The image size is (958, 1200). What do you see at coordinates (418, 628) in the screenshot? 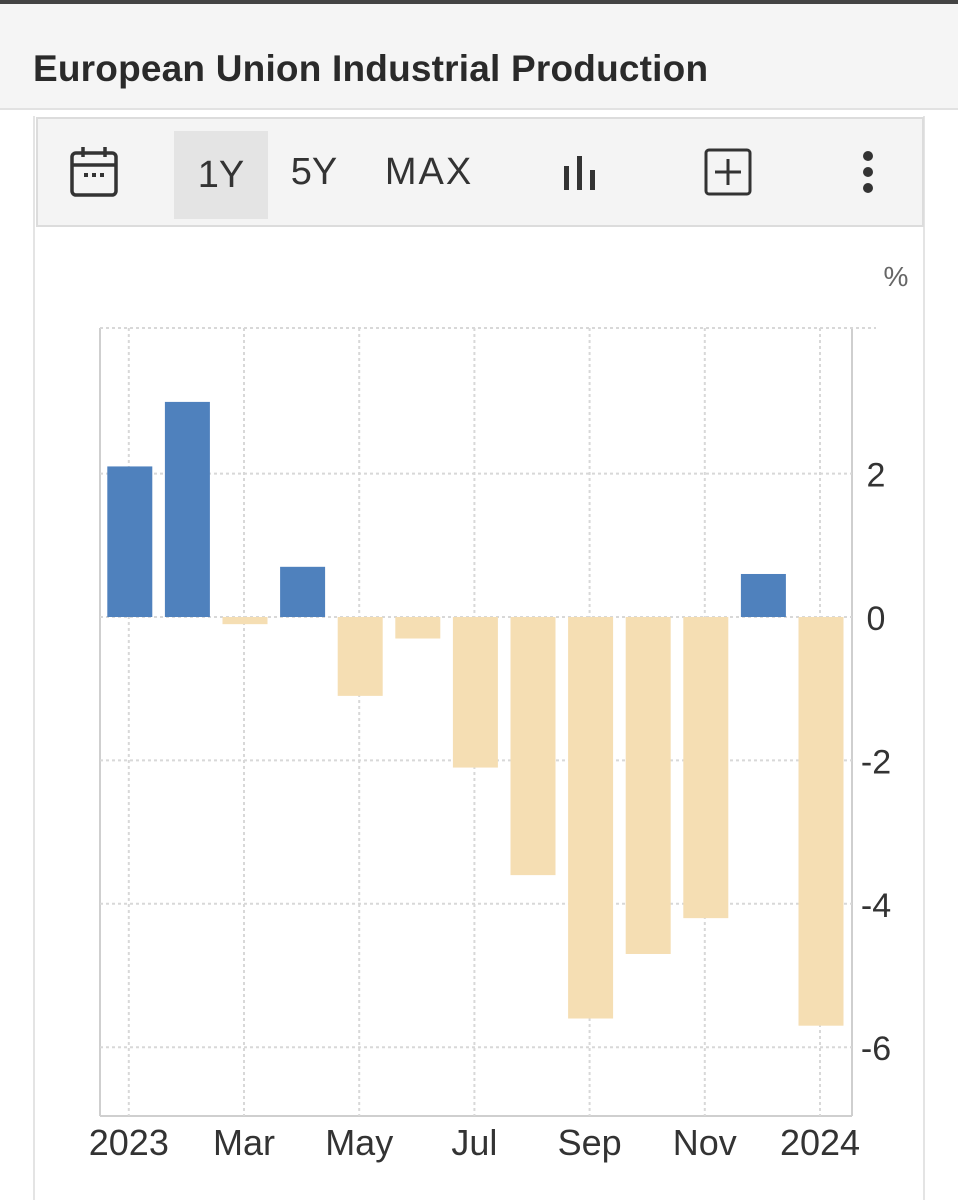
I see `bar-jun-2023` at bounding box center [418, 628].